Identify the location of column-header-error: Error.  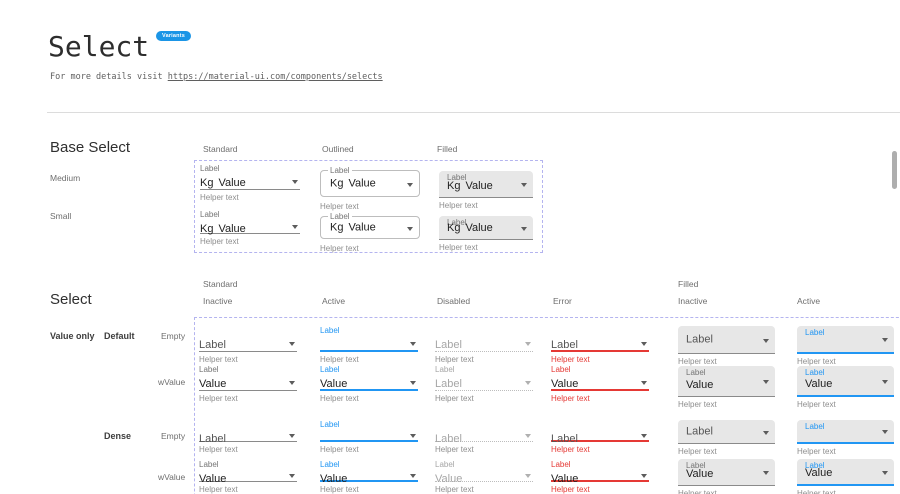
(562, 301).